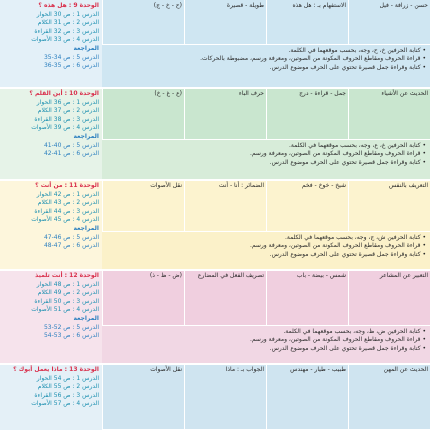  What do you see at coordinates (225, 298) in the screenshot?
I see `activity-cell: تصريف الفعل في المضارع` at bounding box center [225, 298].